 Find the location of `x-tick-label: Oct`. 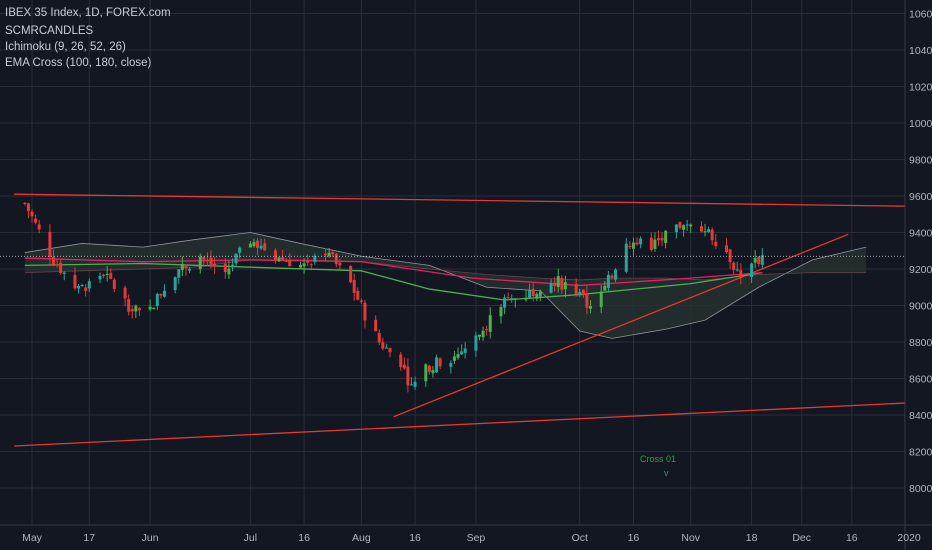

x-tick-label: Oct is located at coordinates (580, 538).